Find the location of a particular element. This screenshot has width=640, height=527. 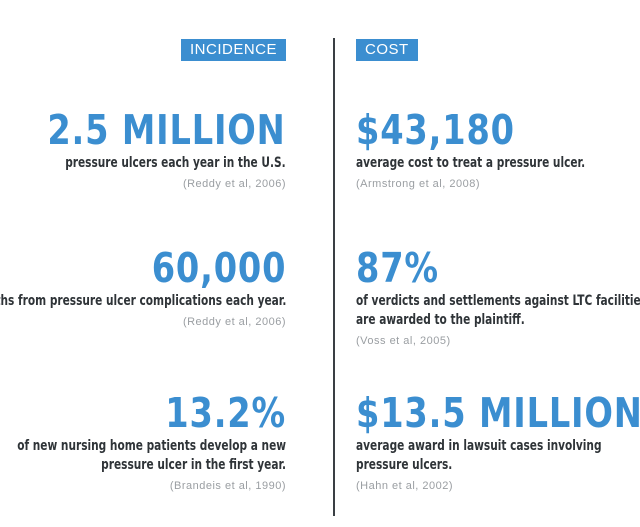

stat-description-line-1: average award in lawsuit cases involving is located at coordinates (479, 446).